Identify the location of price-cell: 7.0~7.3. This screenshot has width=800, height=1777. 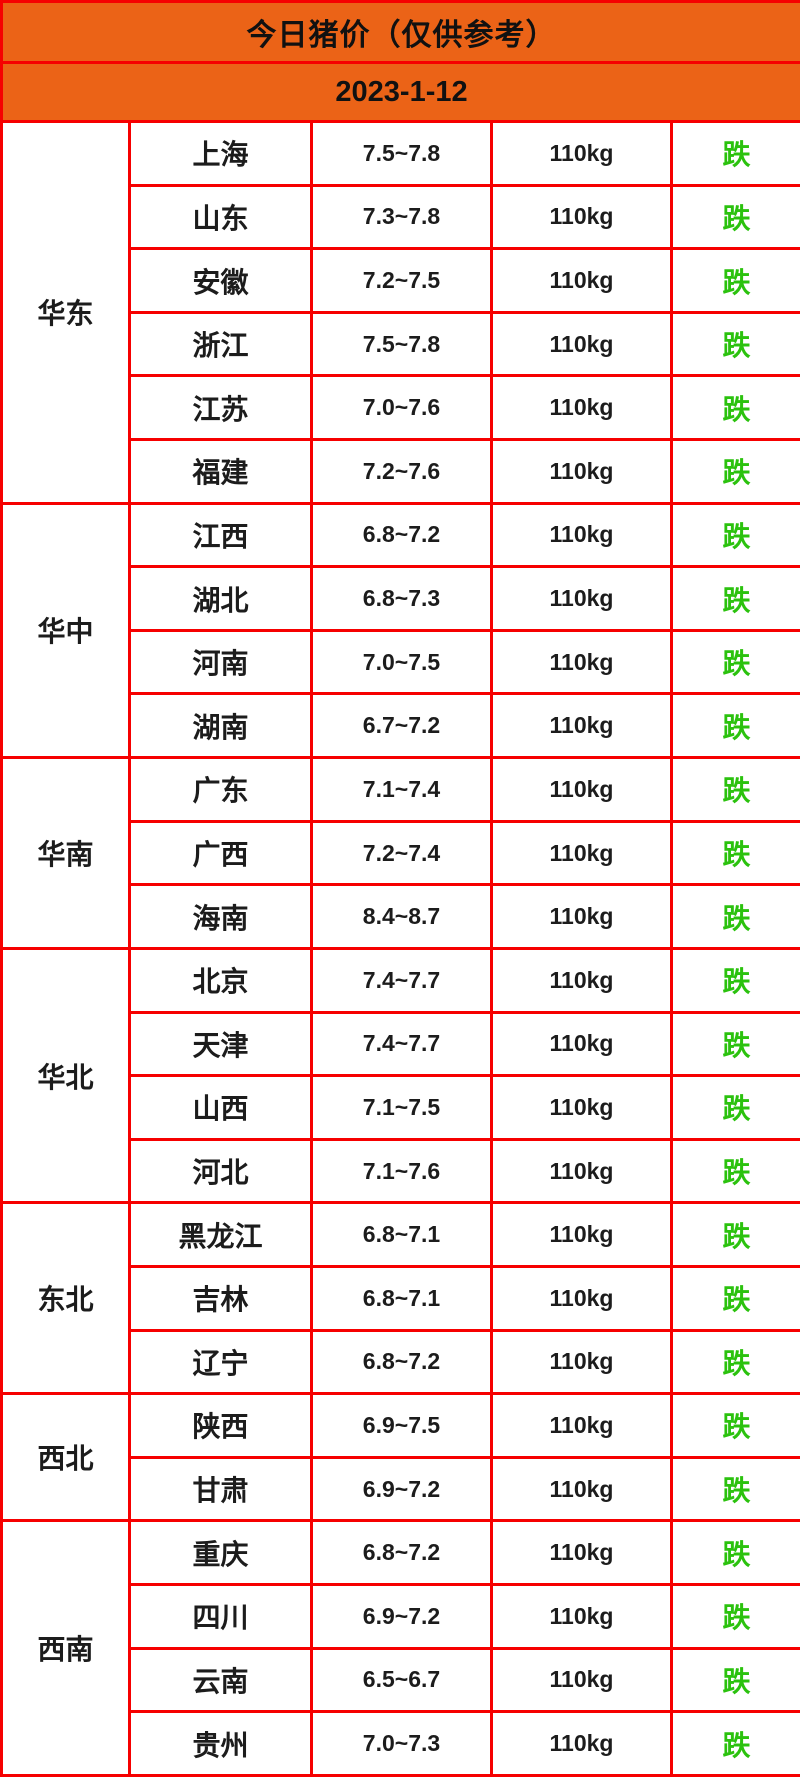
(401, 1743).